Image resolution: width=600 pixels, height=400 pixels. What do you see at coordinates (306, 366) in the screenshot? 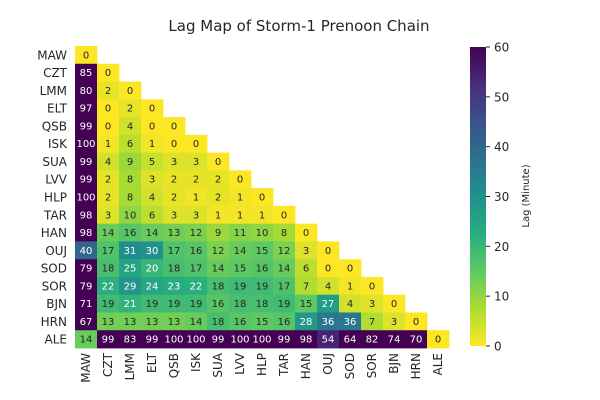
I see `column-tick-label: HAN` at bounding box center [306, 366].